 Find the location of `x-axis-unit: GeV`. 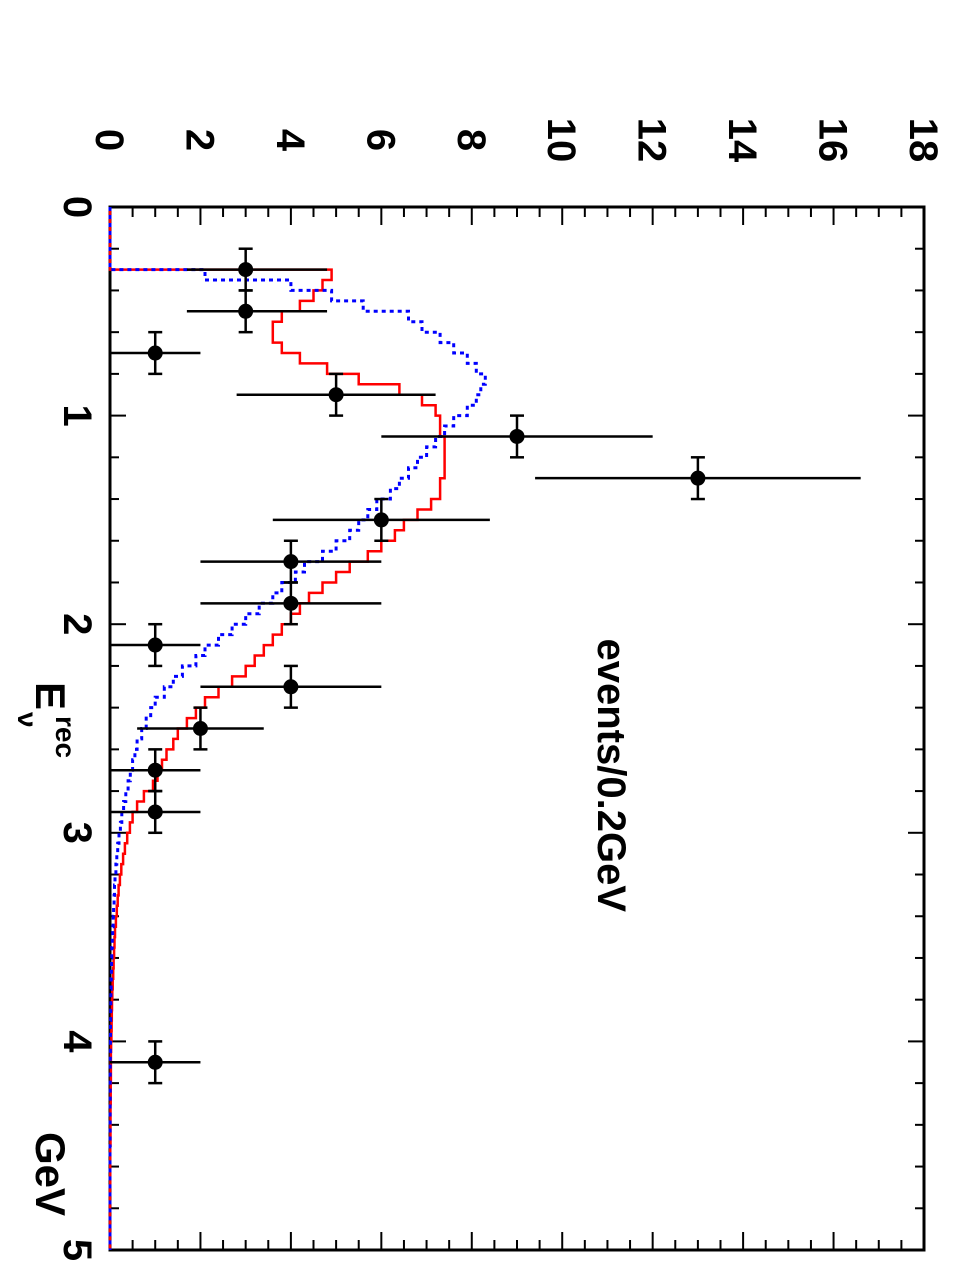

x-axis-unit: GeV is located at coordinates (50, 1174).